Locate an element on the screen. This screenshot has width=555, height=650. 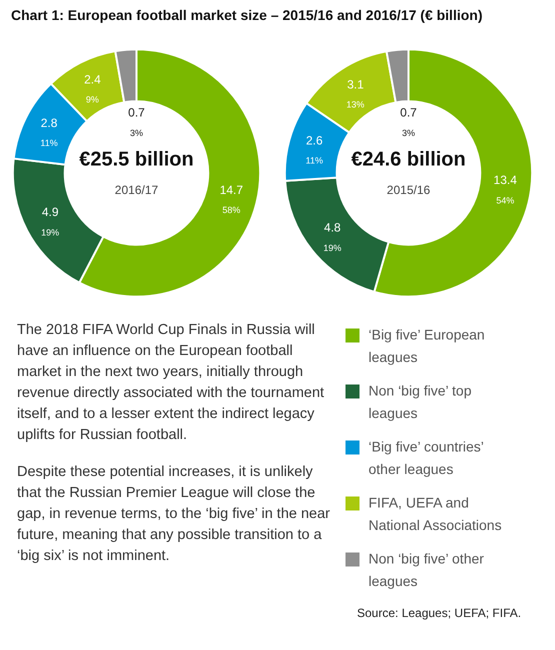
data-label: 2.8 11% is located at coordinates (49, 132).